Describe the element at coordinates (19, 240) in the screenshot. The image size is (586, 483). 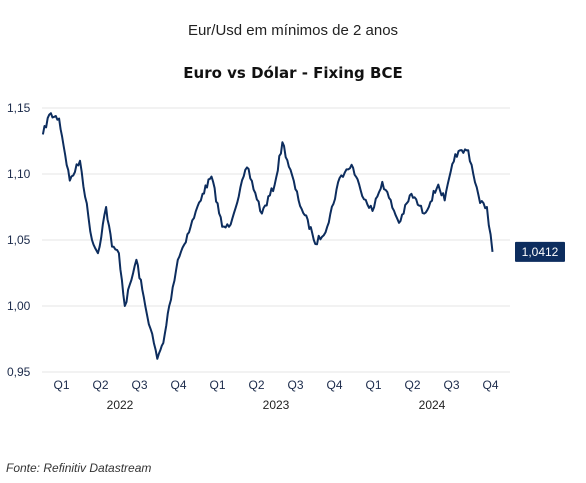
I see `y-tick-label: 1,05` at that location.